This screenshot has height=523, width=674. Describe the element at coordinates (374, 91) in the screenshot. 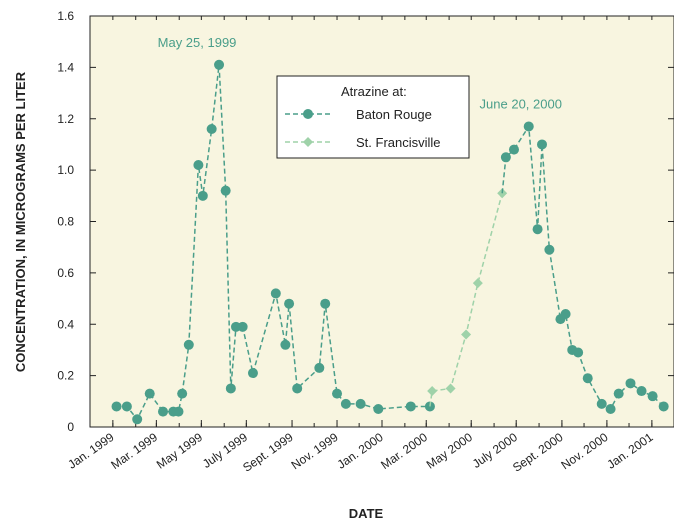

I see `legend-title: Atrazine at:` at that location.